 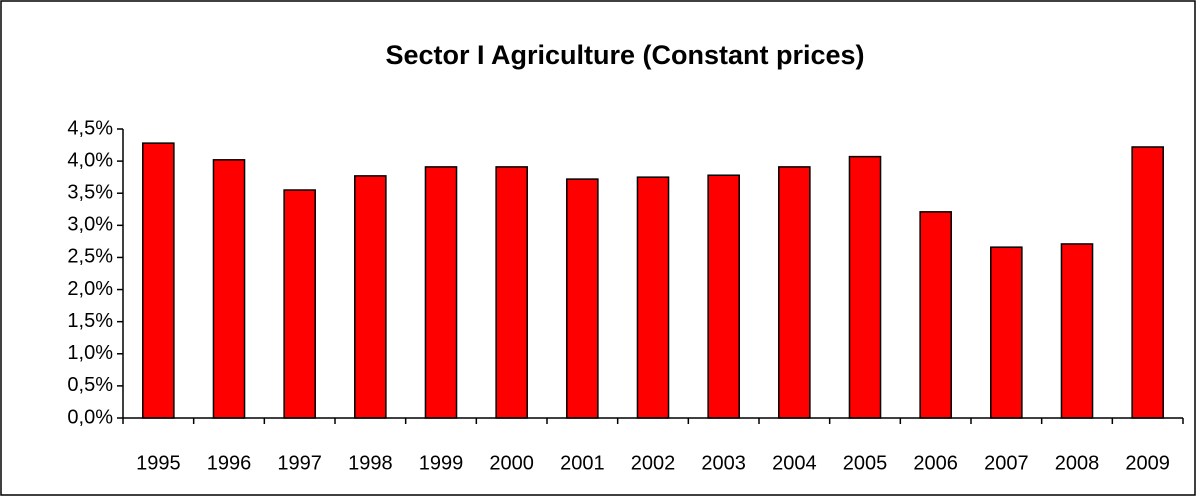 What do you see at coordinates (90, 321) in the screenshot?
I see `y-tick-label: 1,5%` at bounding box center [90, 321].